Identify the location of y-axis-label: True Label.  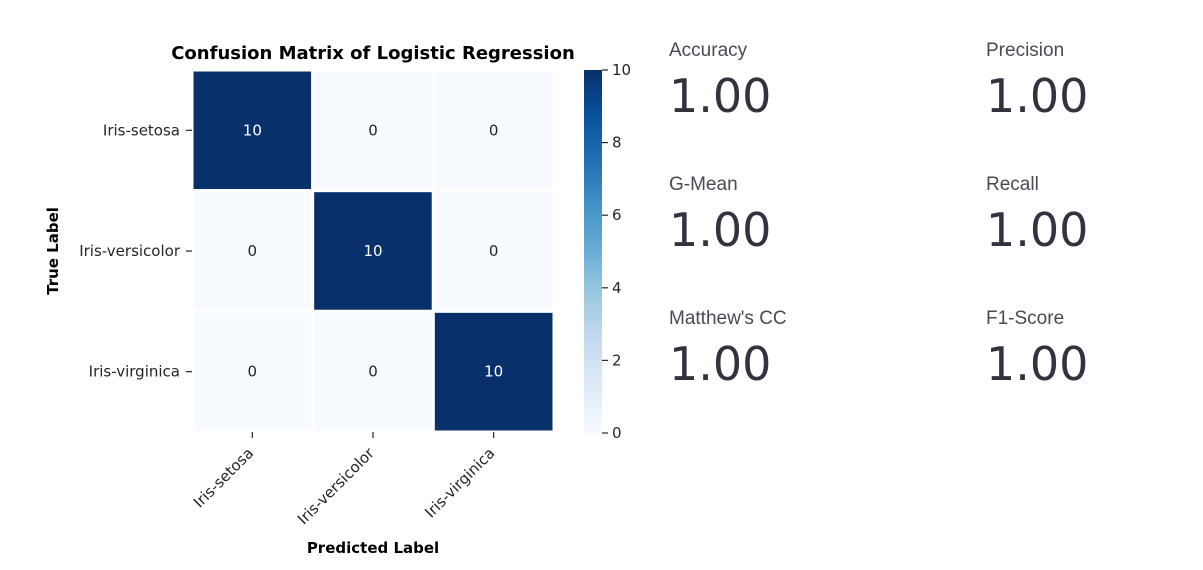
(53, 251).